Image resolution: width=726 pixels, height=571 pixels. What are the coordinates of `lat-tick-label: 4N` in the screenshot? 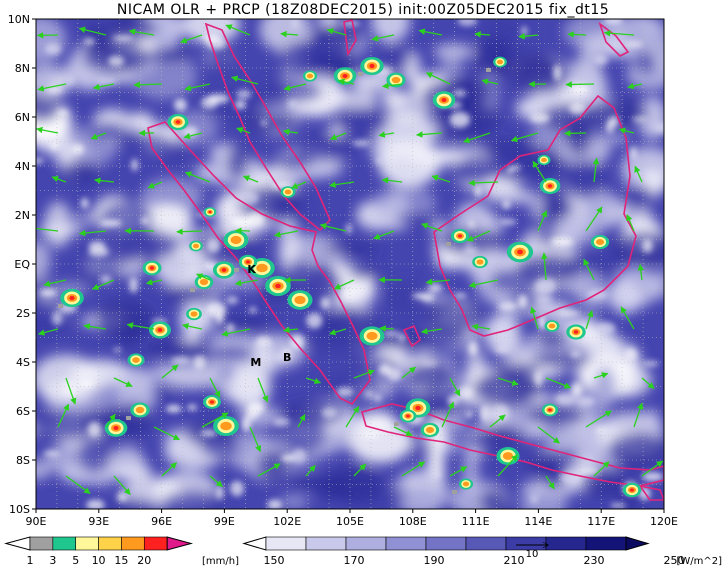 It's located at (22, 166).